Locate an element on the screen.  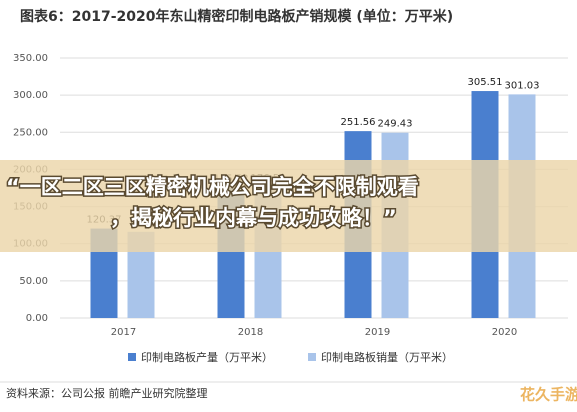
legend-label: 印制电路板销量（万平米） is located at coordinates (387, 357).